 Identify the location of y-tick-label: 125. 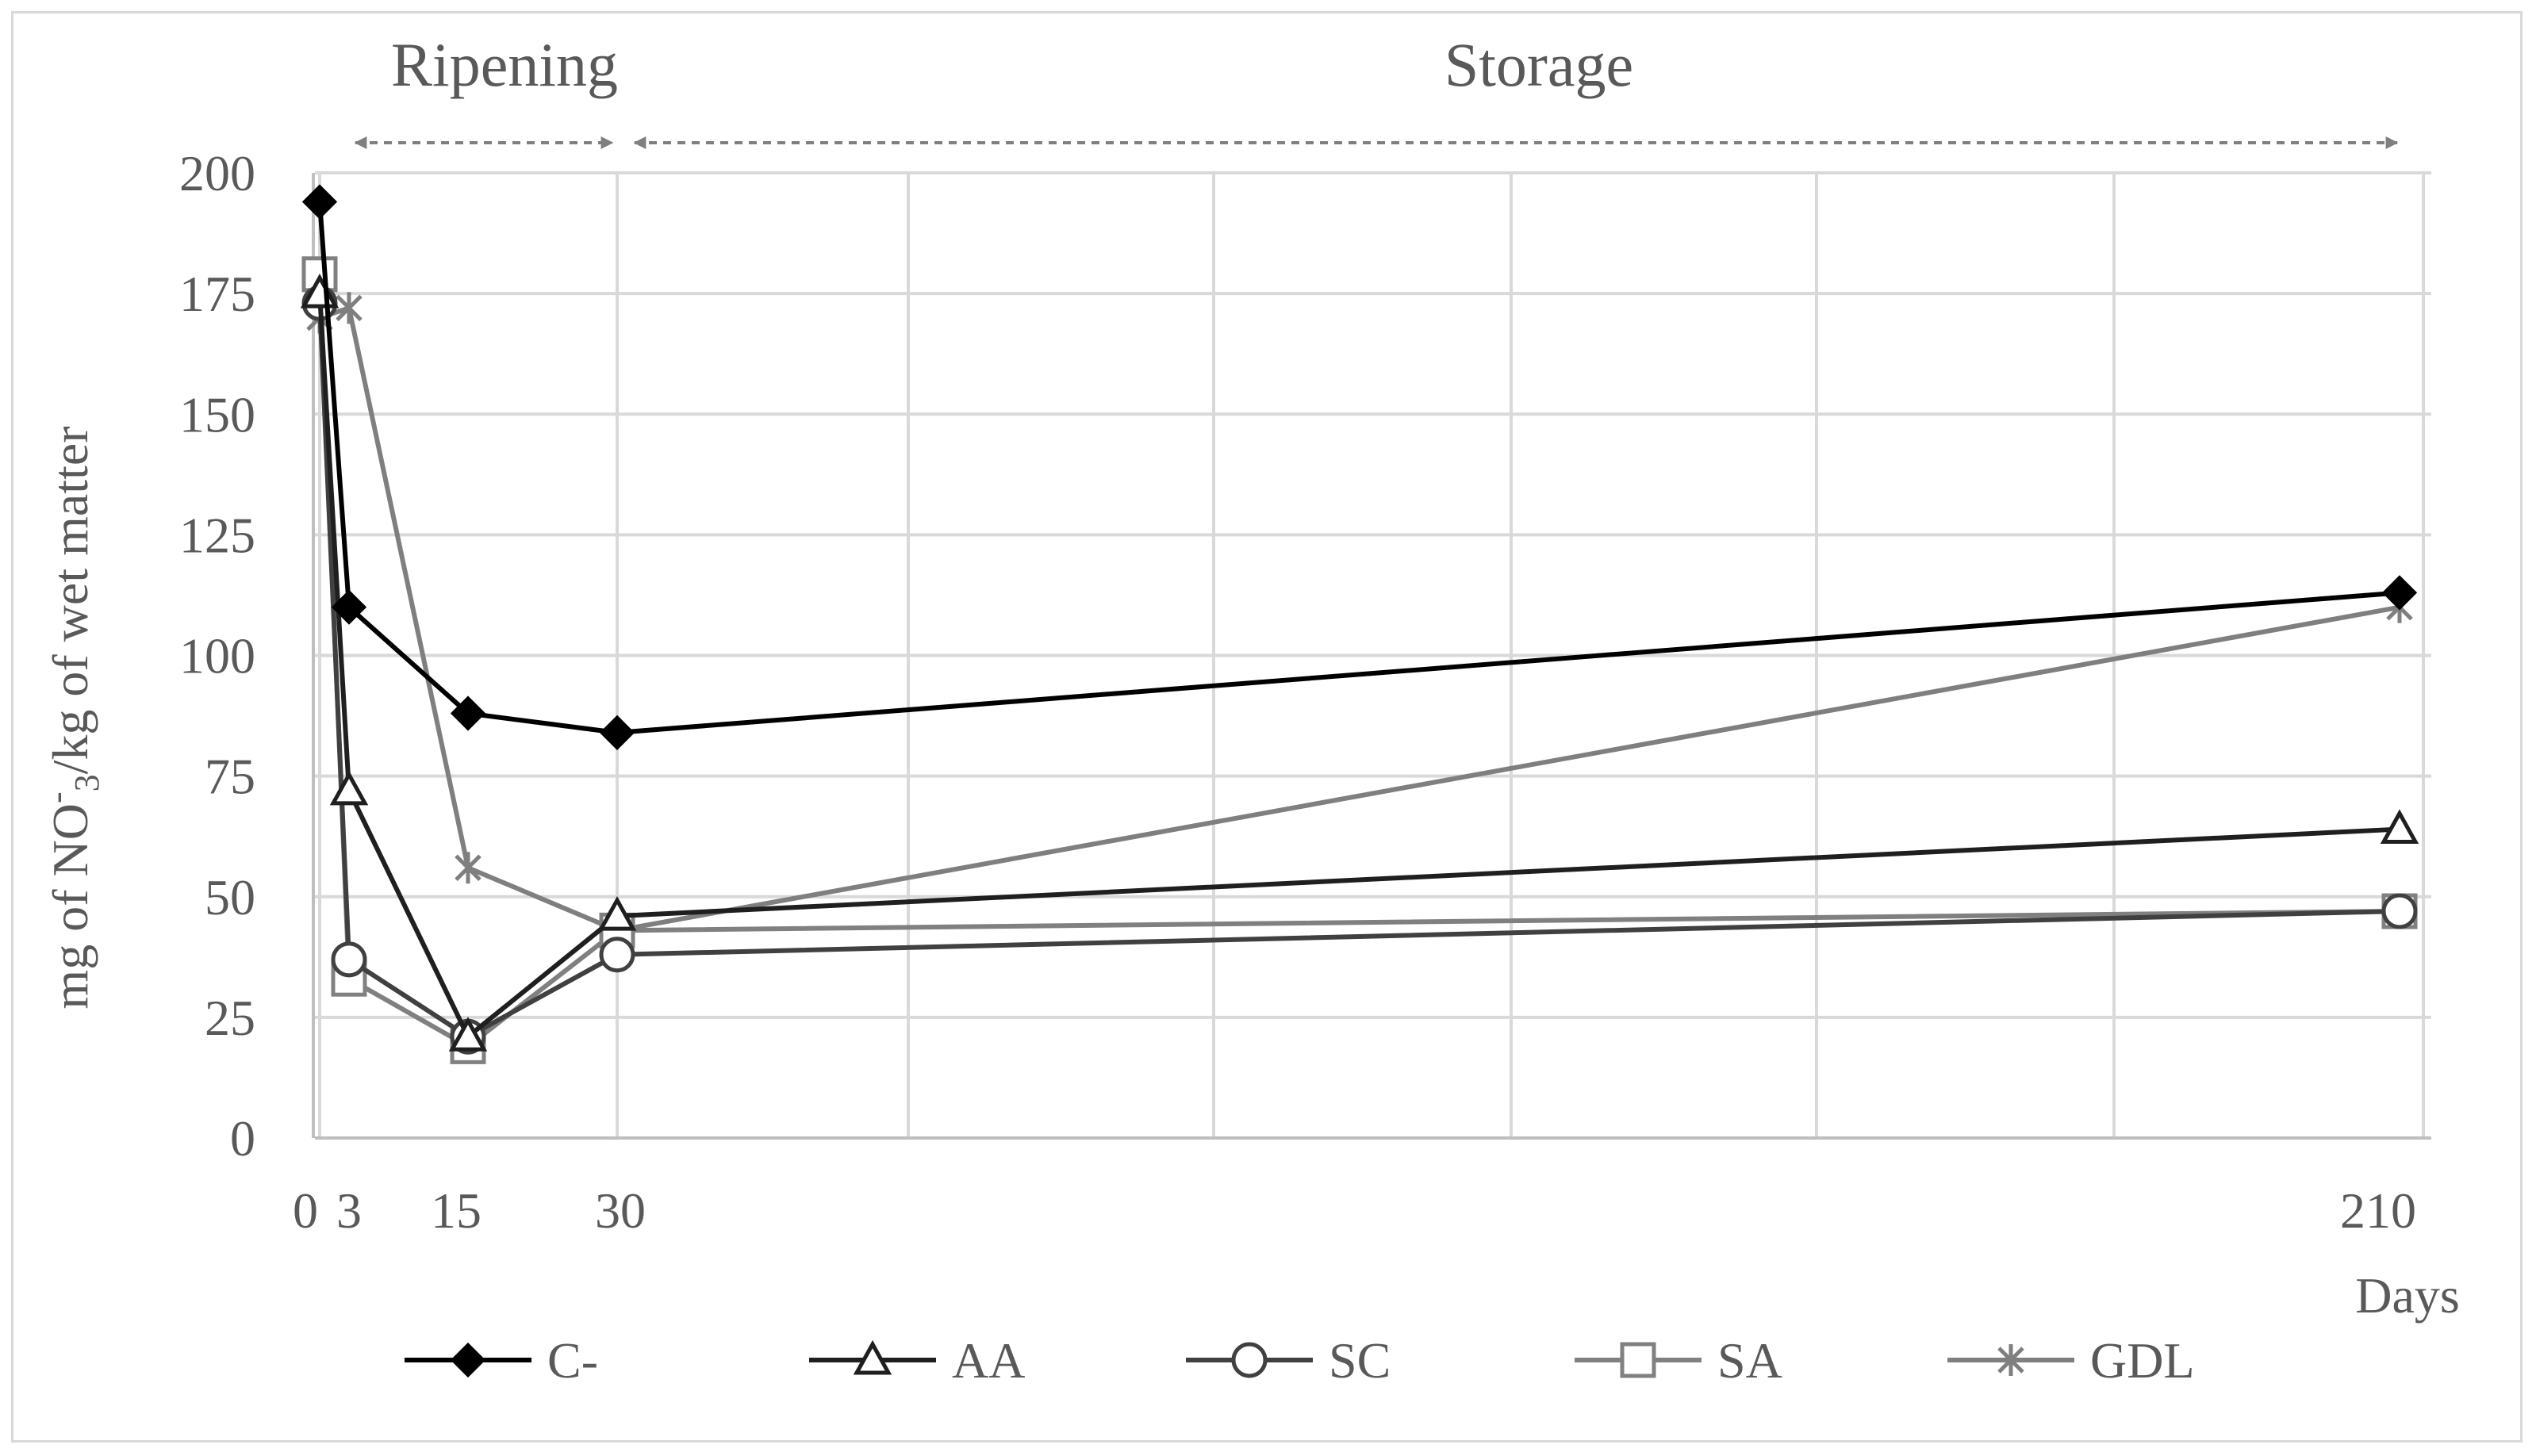
(217, 535).